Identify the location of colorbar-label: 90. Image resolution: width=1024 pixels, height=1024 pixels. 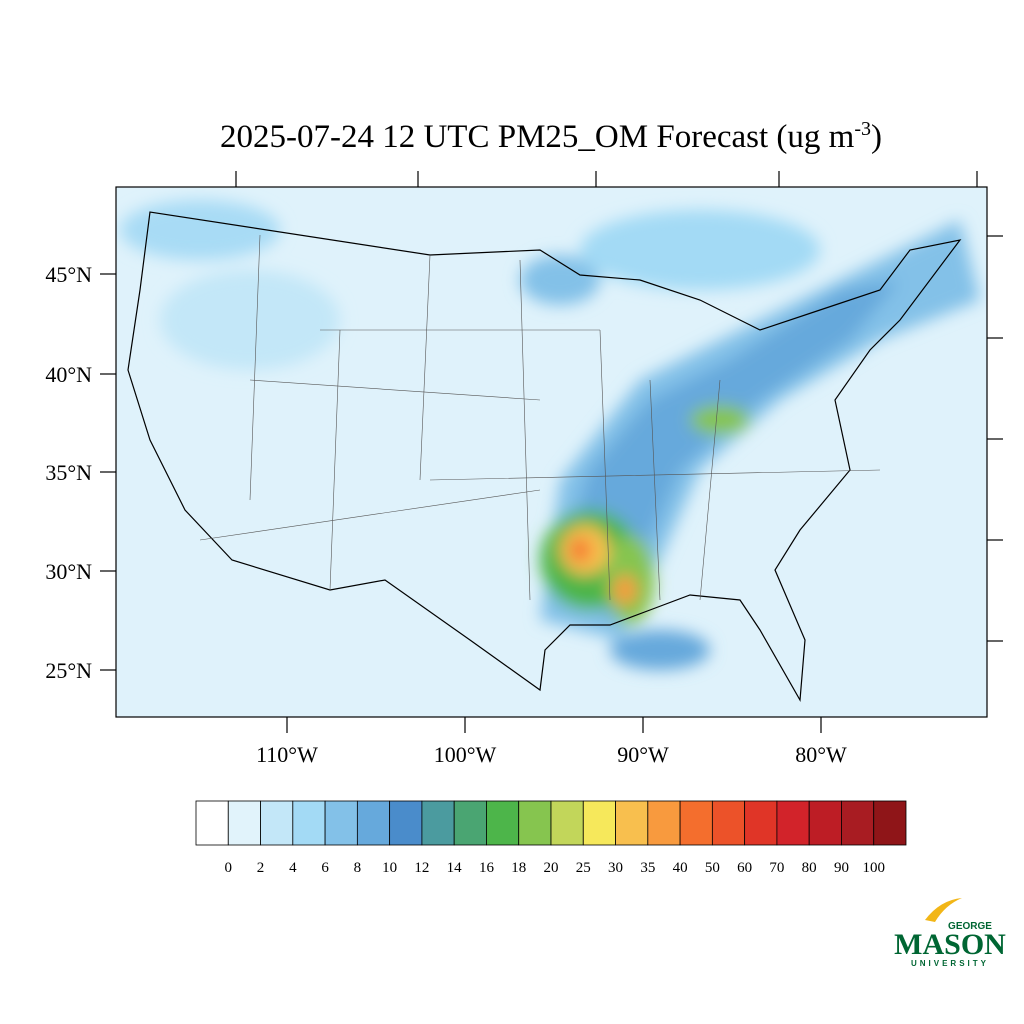
(841, 868).